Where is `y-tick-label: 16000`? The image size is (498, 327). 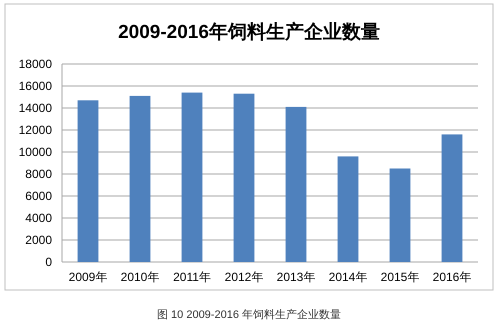 y-tick-label: 16000 is located at coordinates (35, 86).